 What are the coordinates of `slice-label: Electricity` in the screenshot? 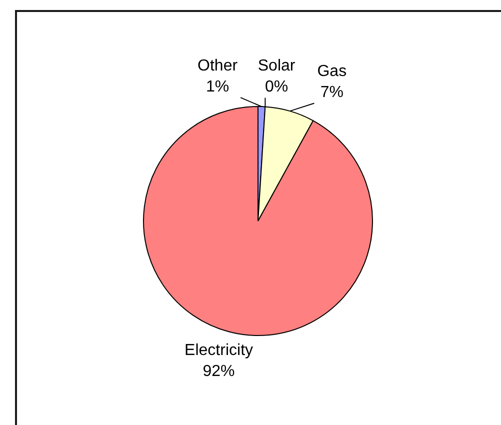 It's located at (218, 350).